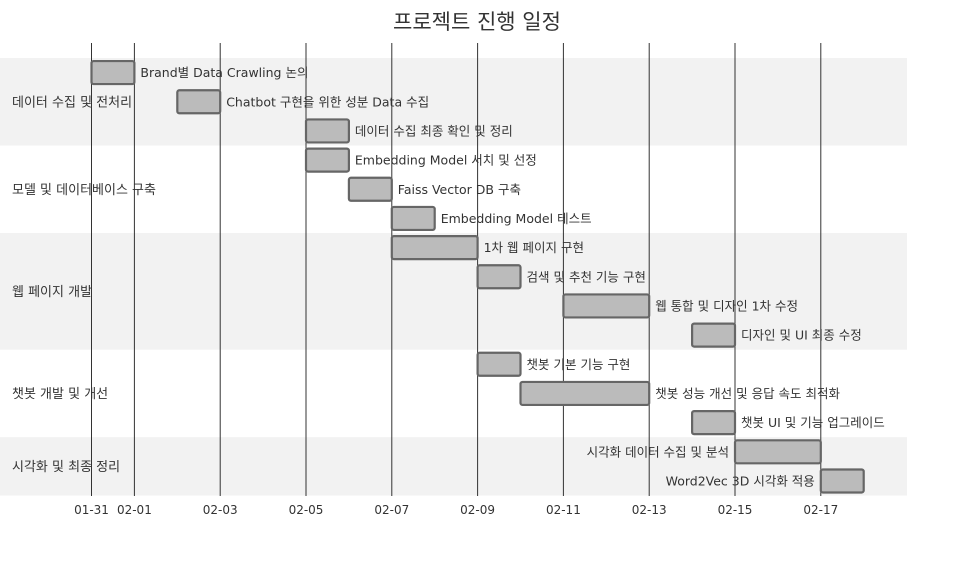  What do you see at coordinates (820, 510) in the screenshot?
I see `x-tick-label: 02-17` at bounding box center [820, 510].